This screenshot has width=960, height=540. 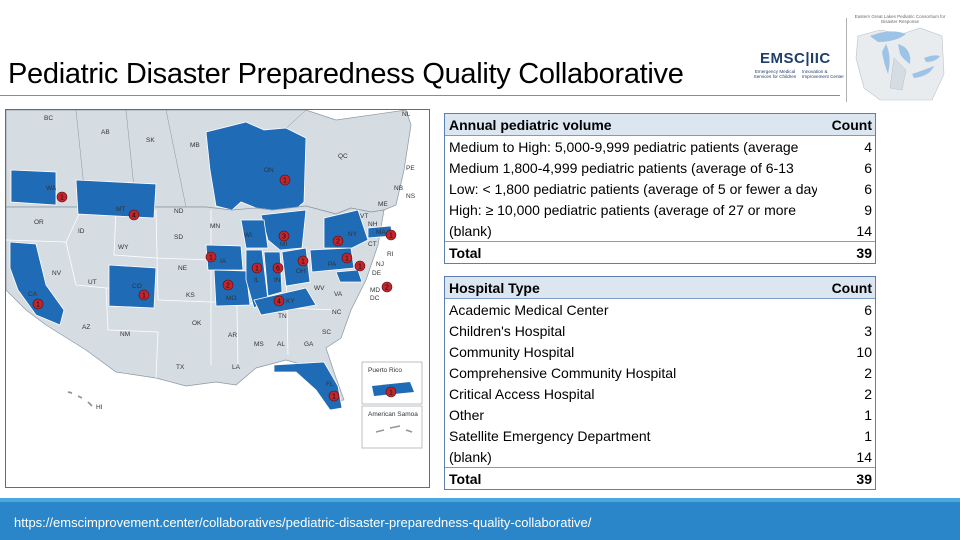 I want to click on column-header-count: Count, so click(x=846, y=288).